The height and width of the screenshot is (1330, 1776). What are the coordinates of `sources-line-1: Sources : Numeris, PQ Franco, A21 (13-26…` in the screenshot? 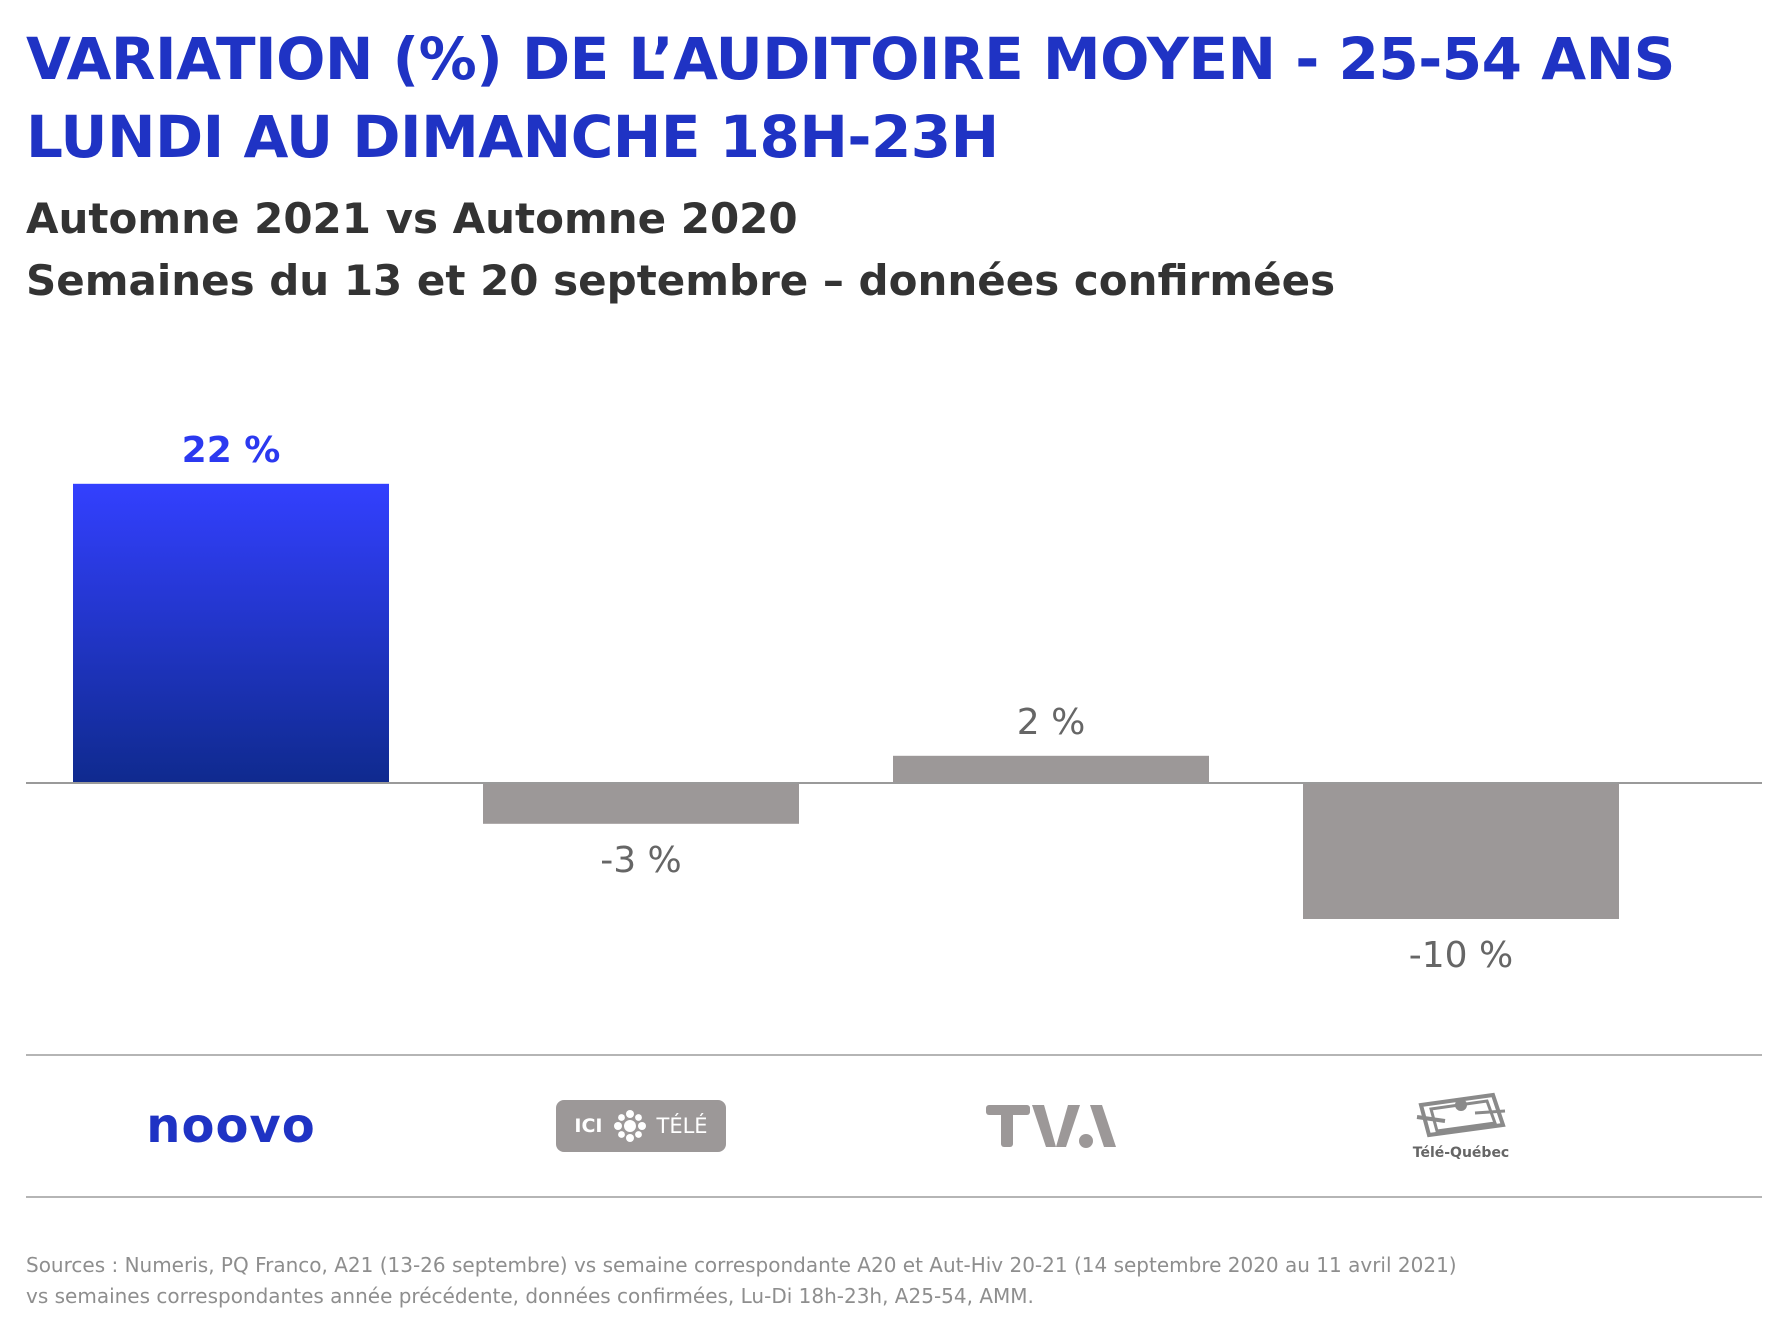 It's located at (741, 1265).